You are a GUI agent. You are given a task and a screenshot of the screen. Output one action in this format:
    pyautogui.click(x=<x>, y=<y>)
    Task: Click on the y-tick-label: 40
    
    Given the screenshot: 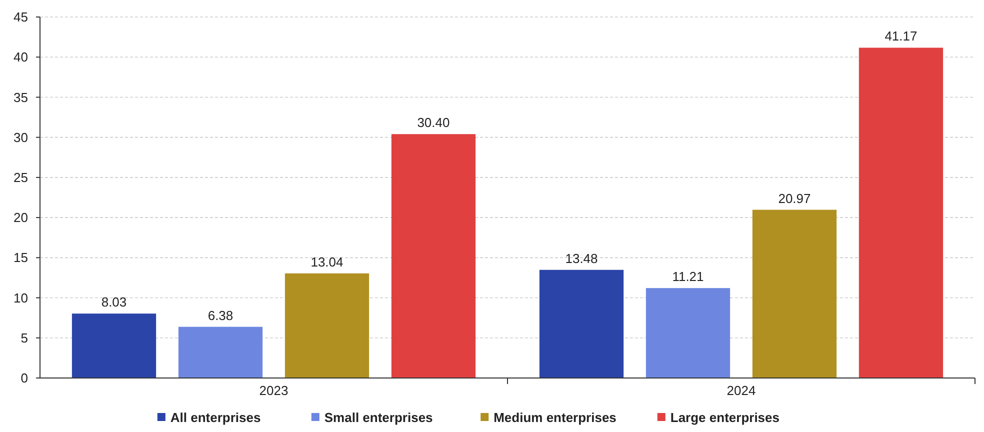 What is the action you would take?
    pyautogui.click(x=21, y=57)
    